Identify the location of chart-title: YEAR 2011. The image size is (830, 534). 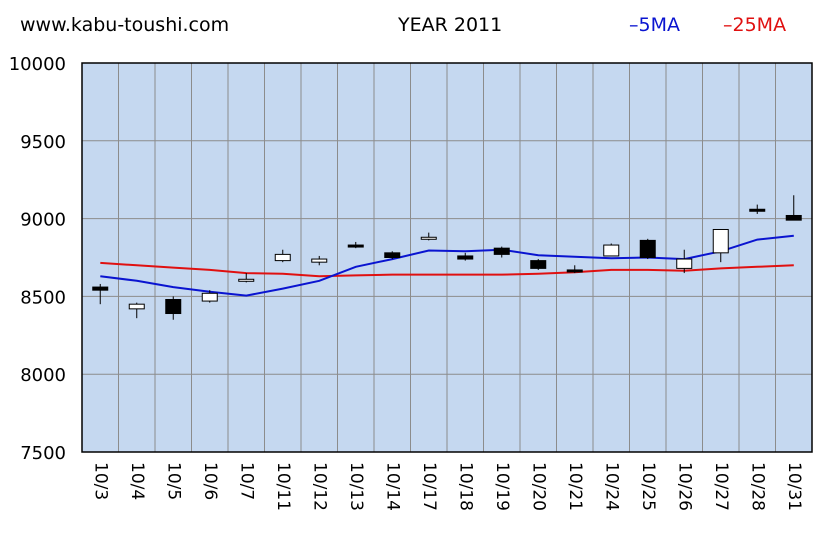
(450, 25).